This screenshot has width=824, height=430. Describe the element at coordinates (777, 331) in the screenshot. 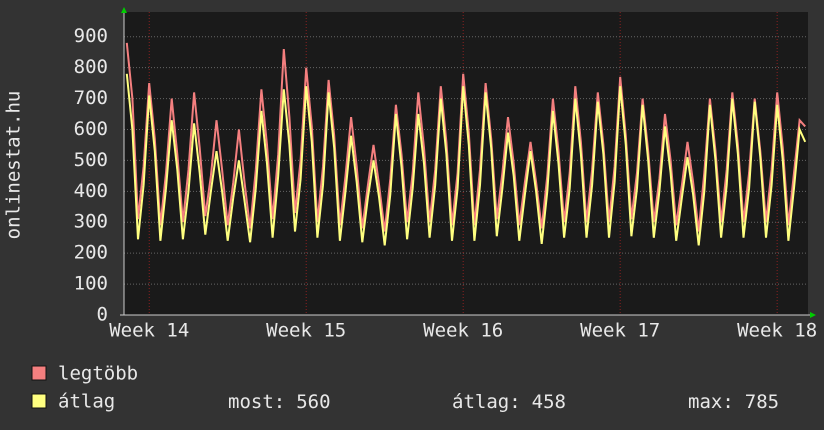

I see `x-tick-label: Week 18` at that location.